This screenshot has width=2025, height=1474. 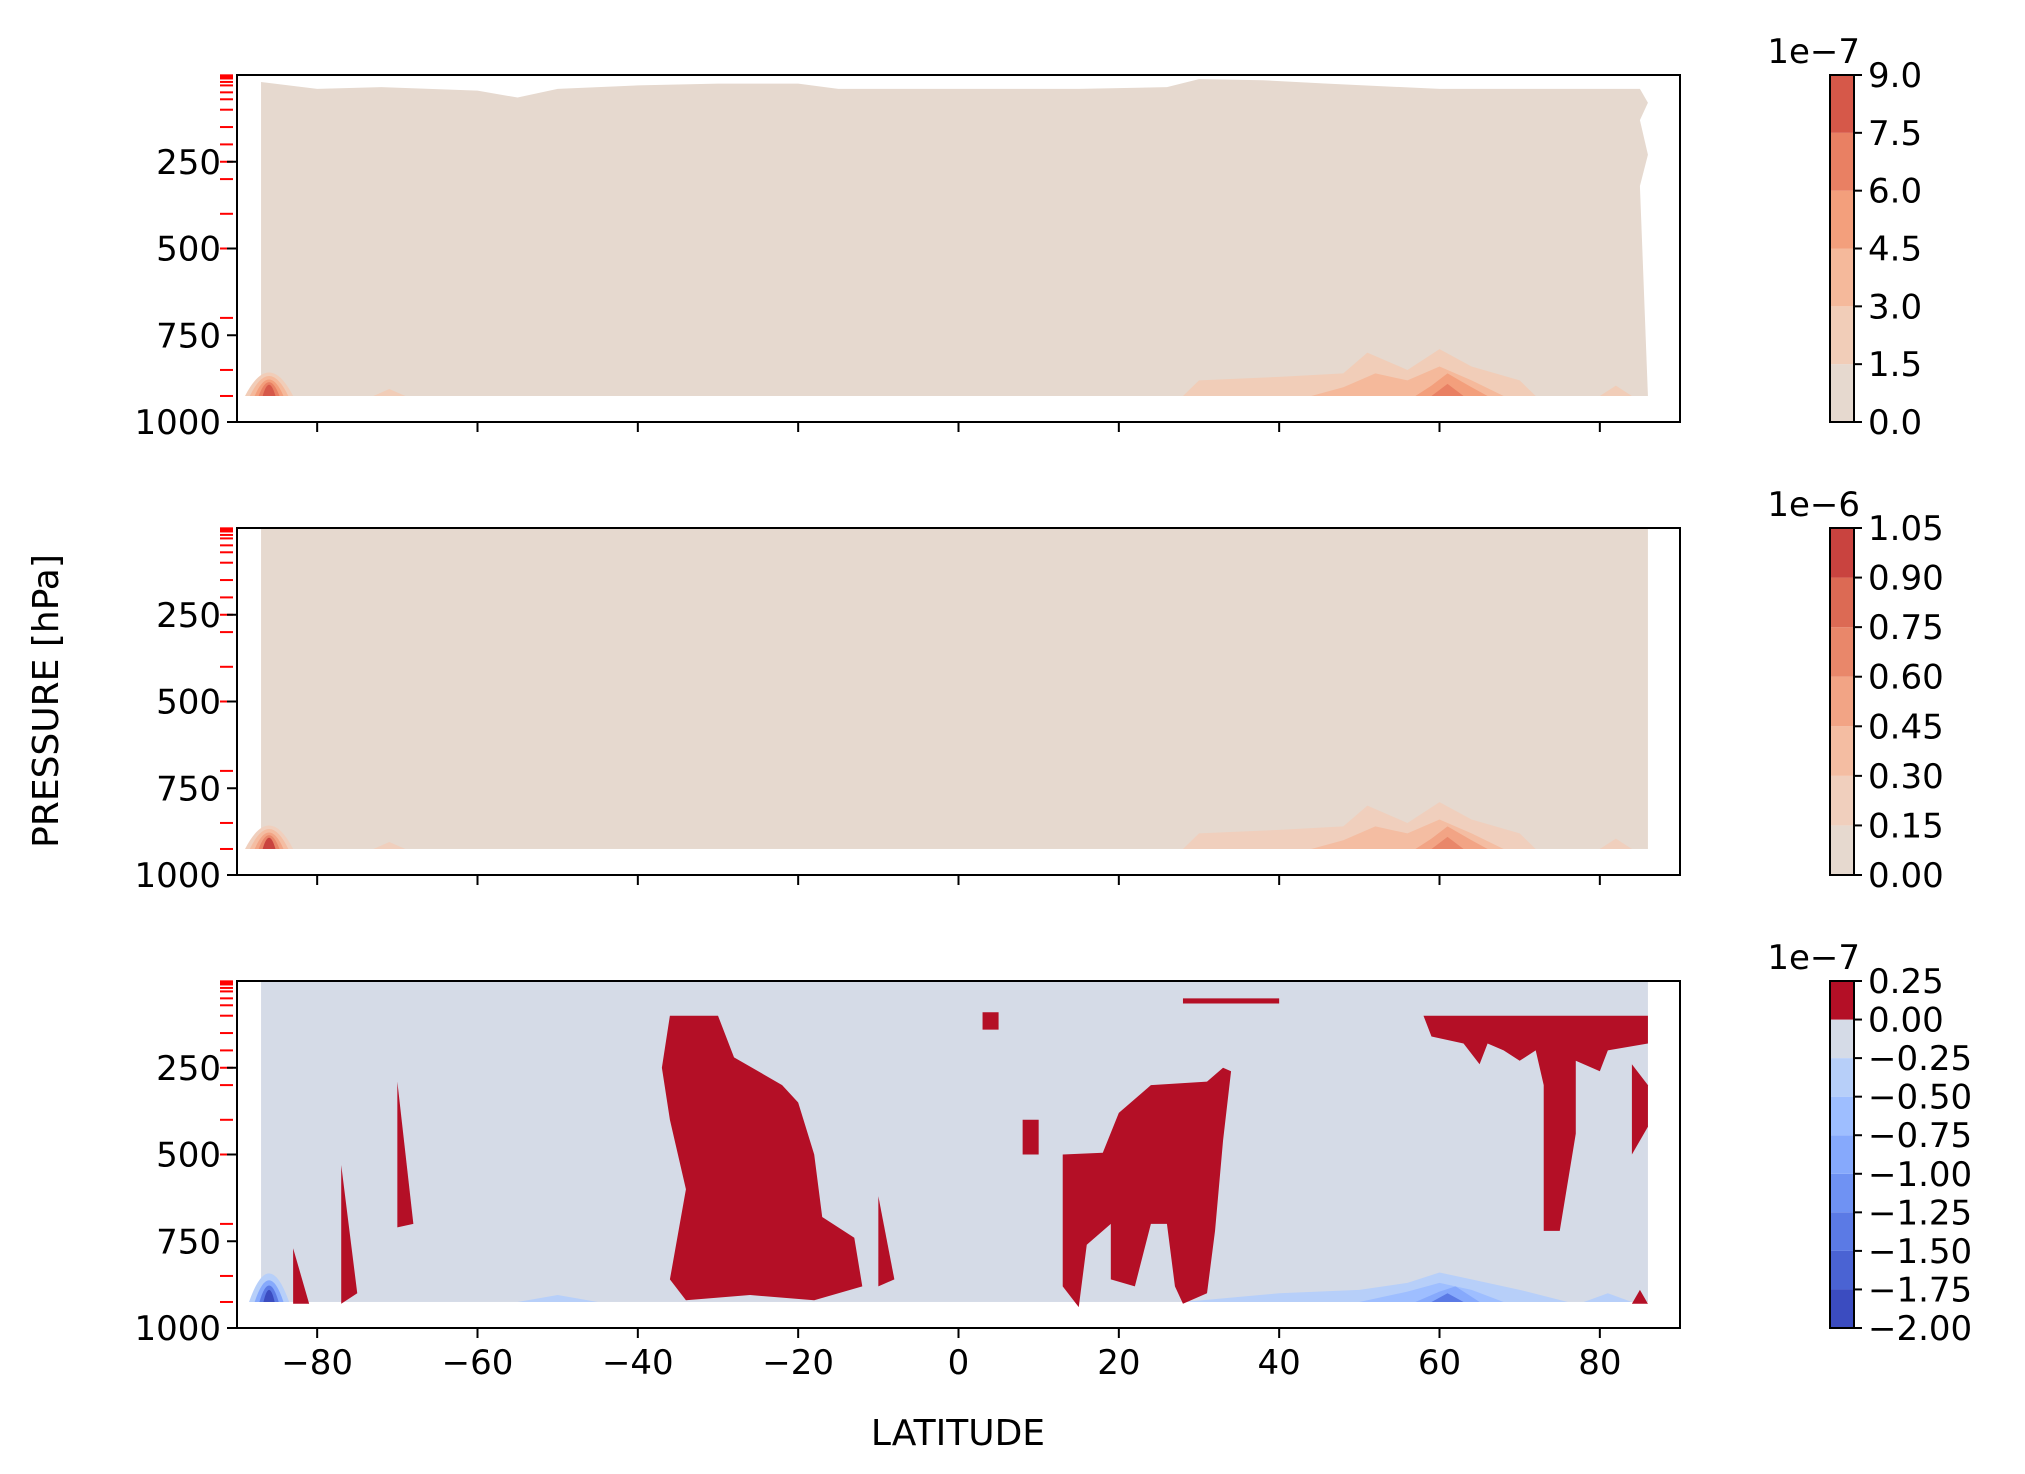 I want to click on colorbar-tick-label: 0.45, so click(x=1906, y=727).